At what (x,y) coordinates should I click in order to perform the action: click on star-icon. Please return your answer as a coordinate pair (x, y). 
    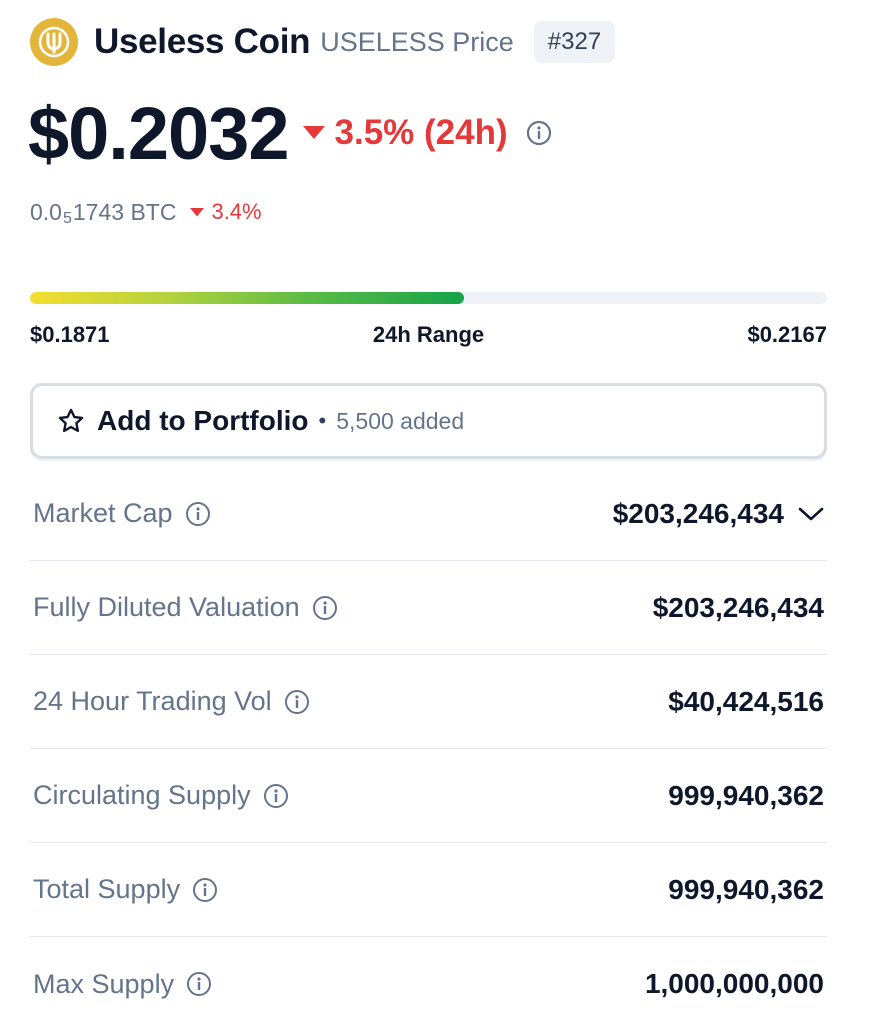
    Looking at the image, I should click on (71, 420).